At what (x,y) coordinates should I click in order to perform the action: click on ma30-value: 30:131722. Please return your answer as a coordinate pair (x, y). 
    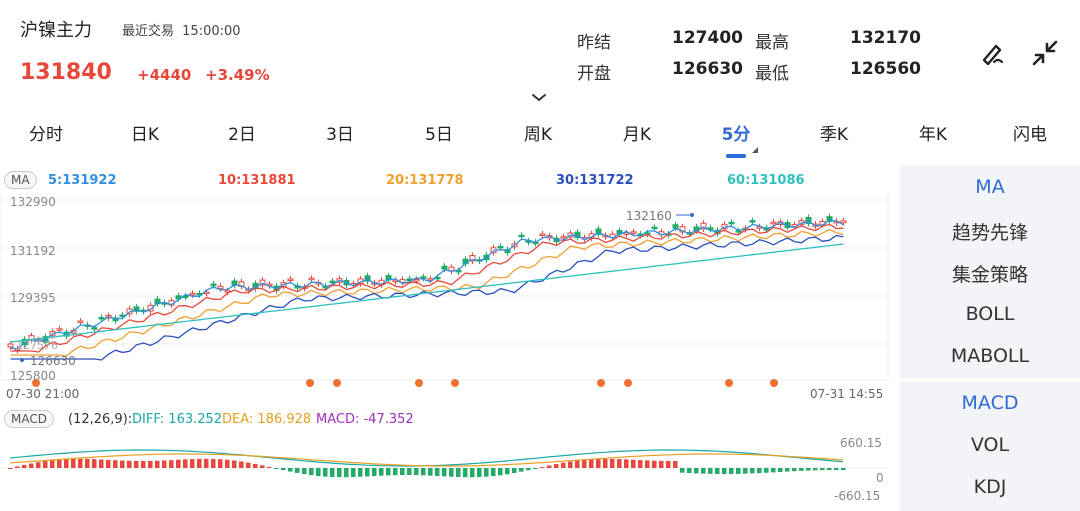
    Looking at the image, I should click on (595, 180).